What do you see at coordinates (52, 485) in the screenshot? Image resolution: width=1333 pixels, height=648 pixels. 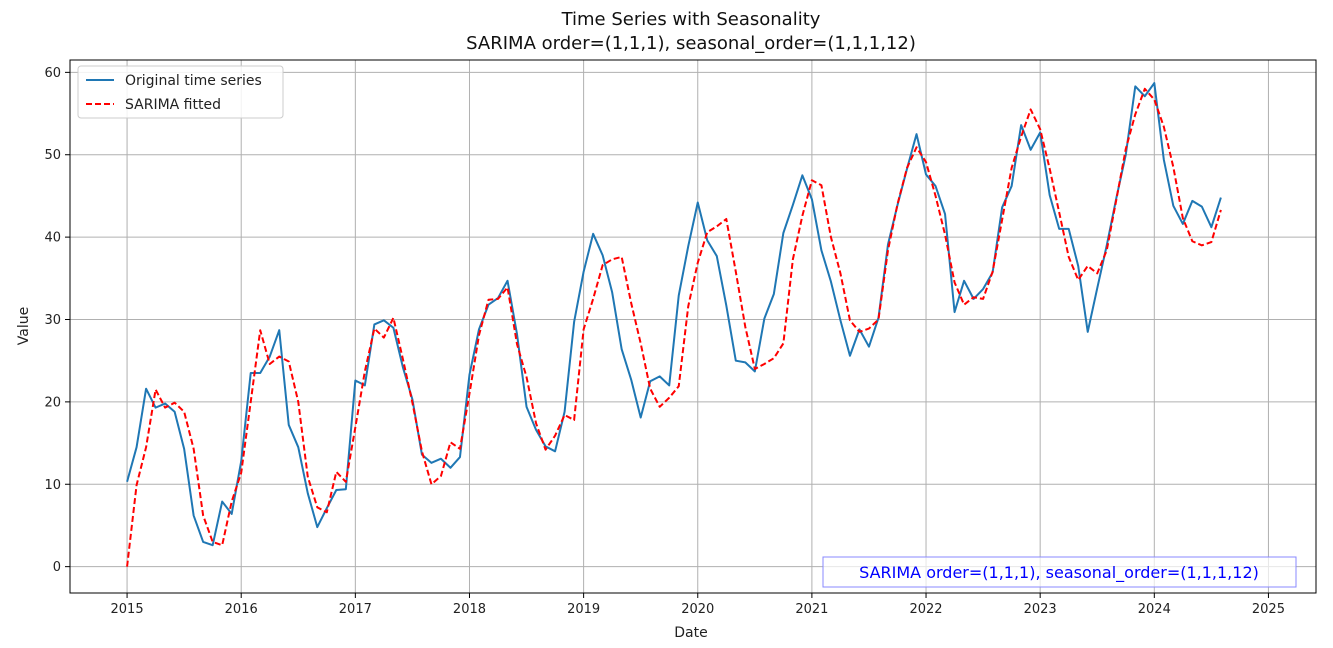 I see `y-tick-label: 10` at bounding box center [52, 485].